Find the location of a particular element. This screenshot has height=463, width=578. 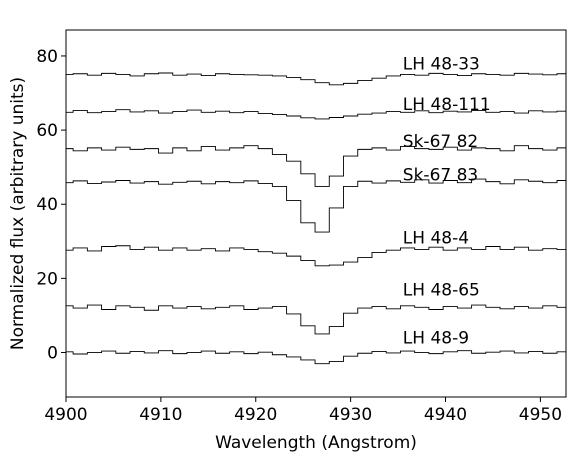

x-axis: 4900 4910 4920 4930 4940 4950 is located at coordinates (303, 411).